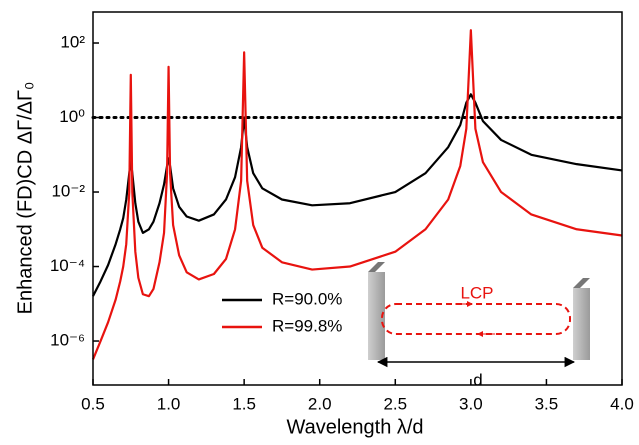  What do you see at coordinates (67, 265) in the screenshot?
I see `y-tick-label: 10⁻⁴` at bounding box center [67, 265].